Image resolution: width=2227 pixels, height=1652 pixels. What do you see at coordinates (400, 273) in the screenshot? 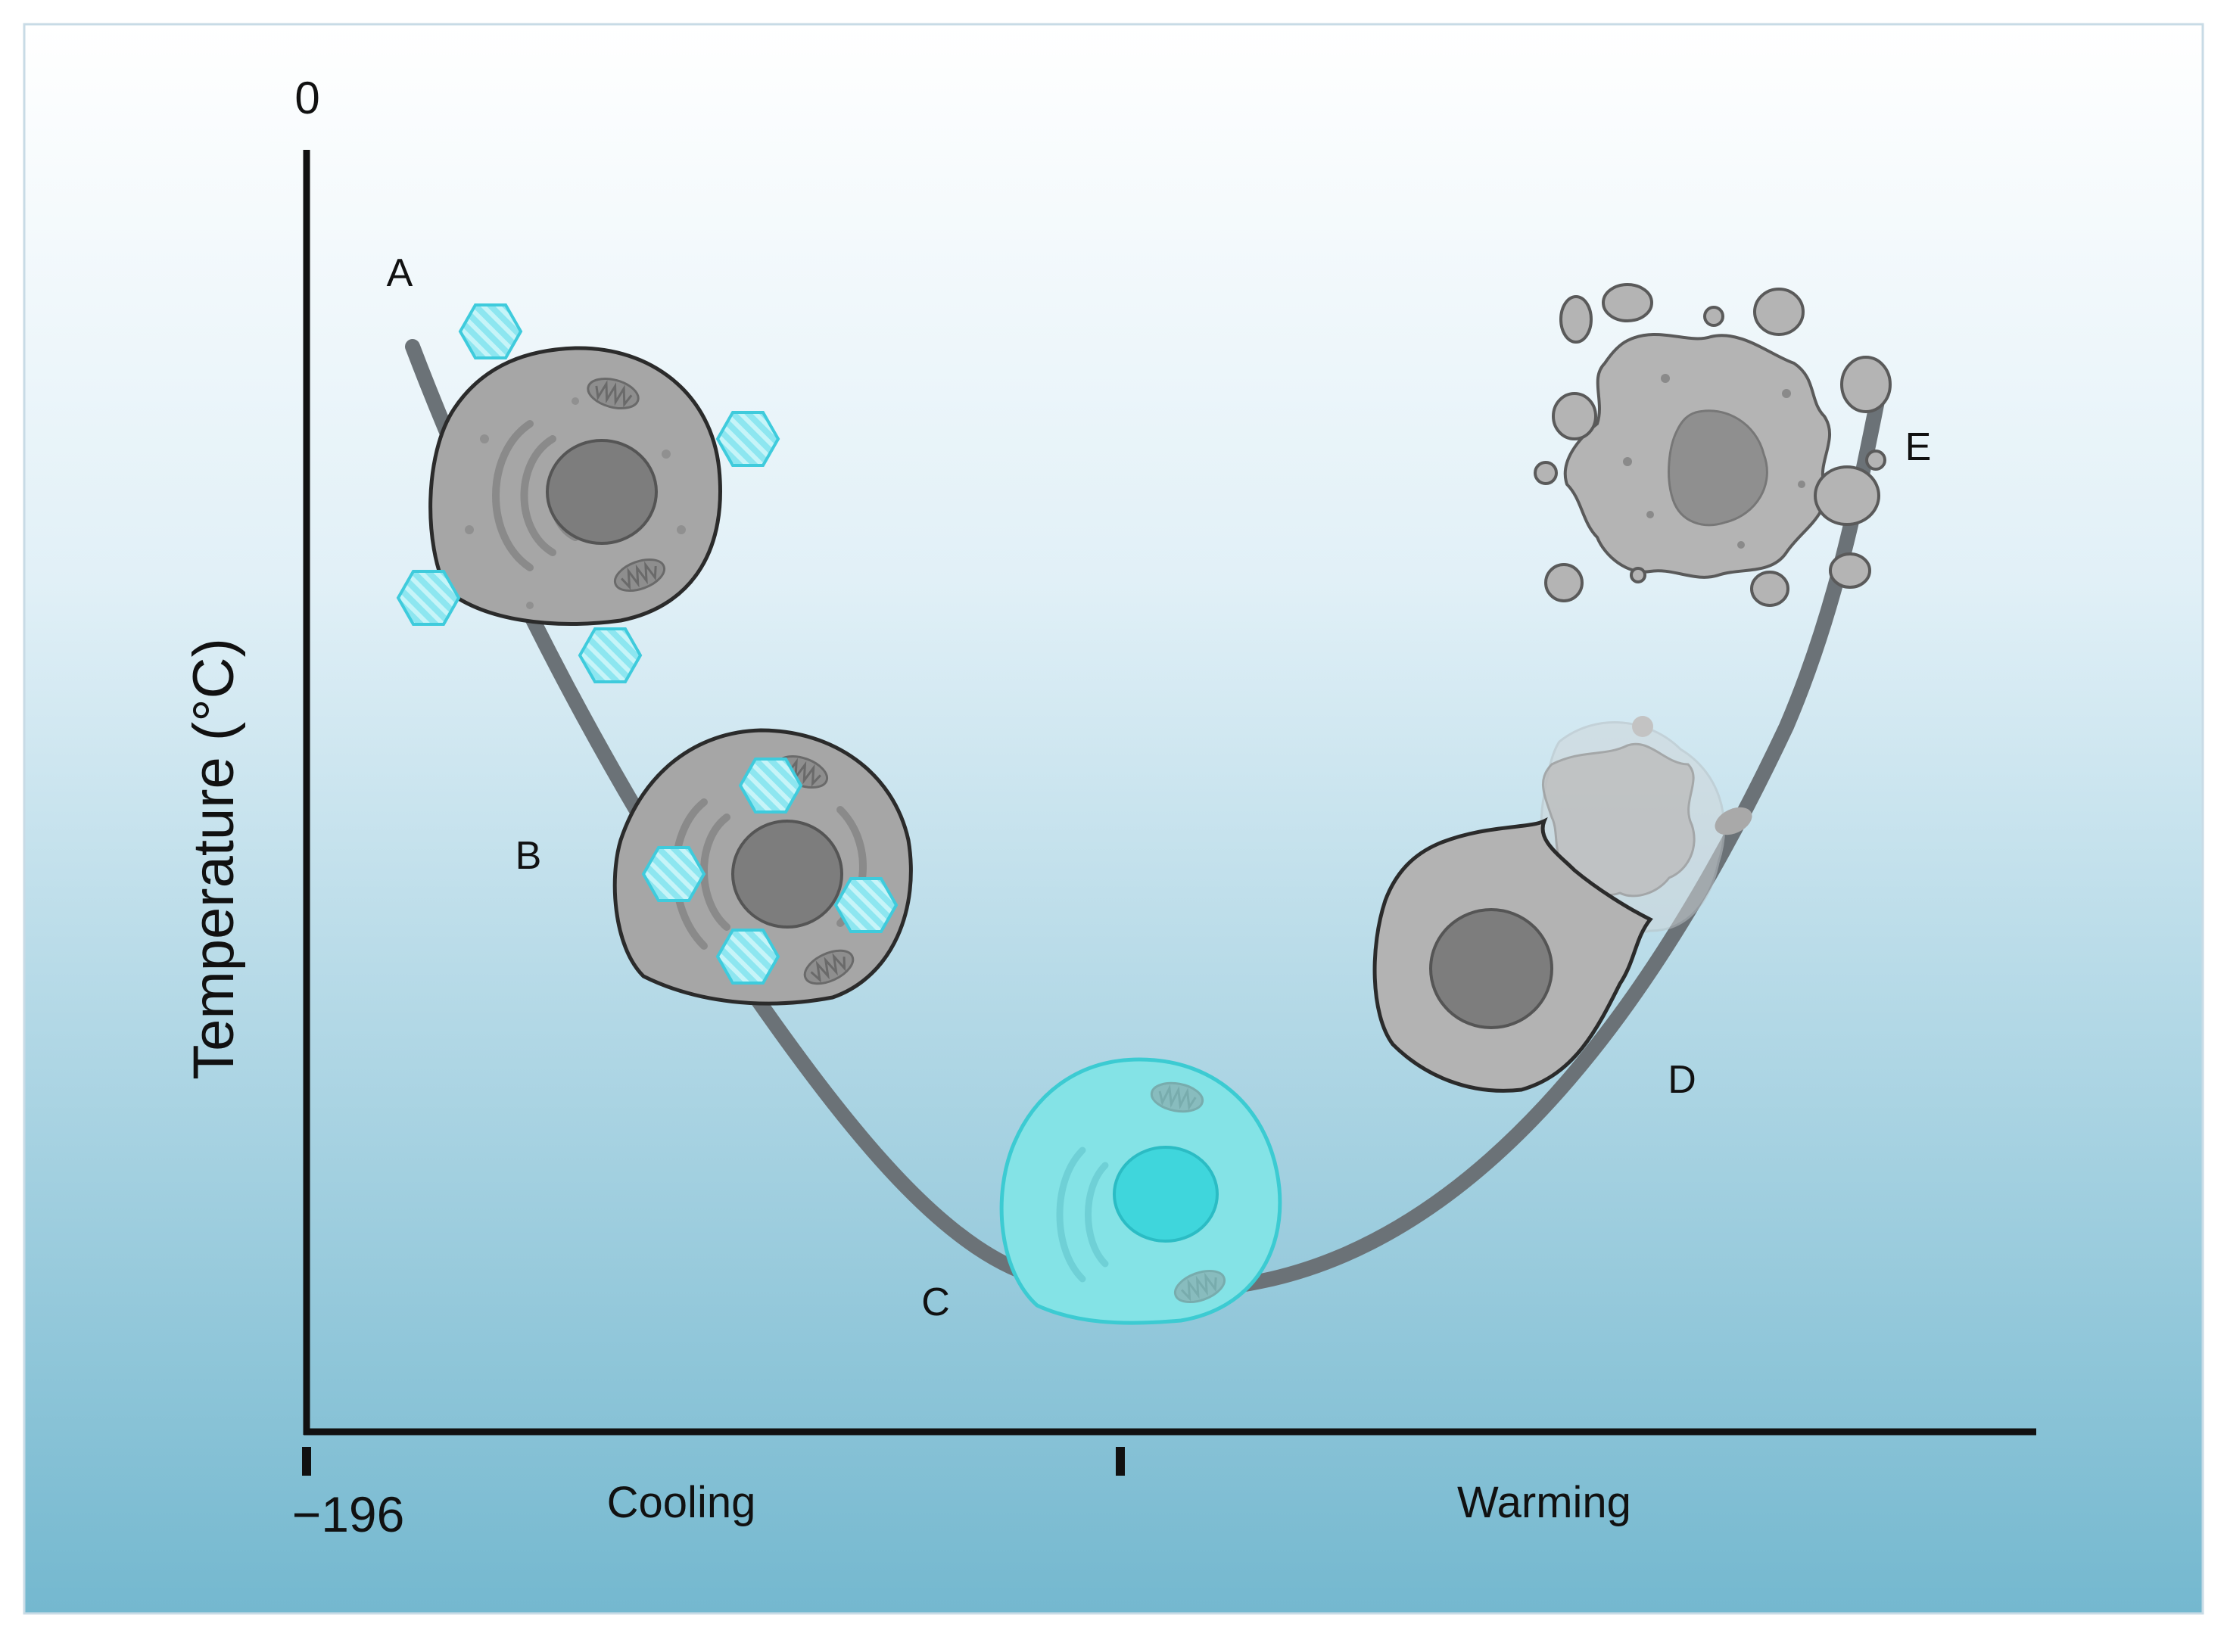
I see `stage-label-a: A` at bounding box center [400, 273].